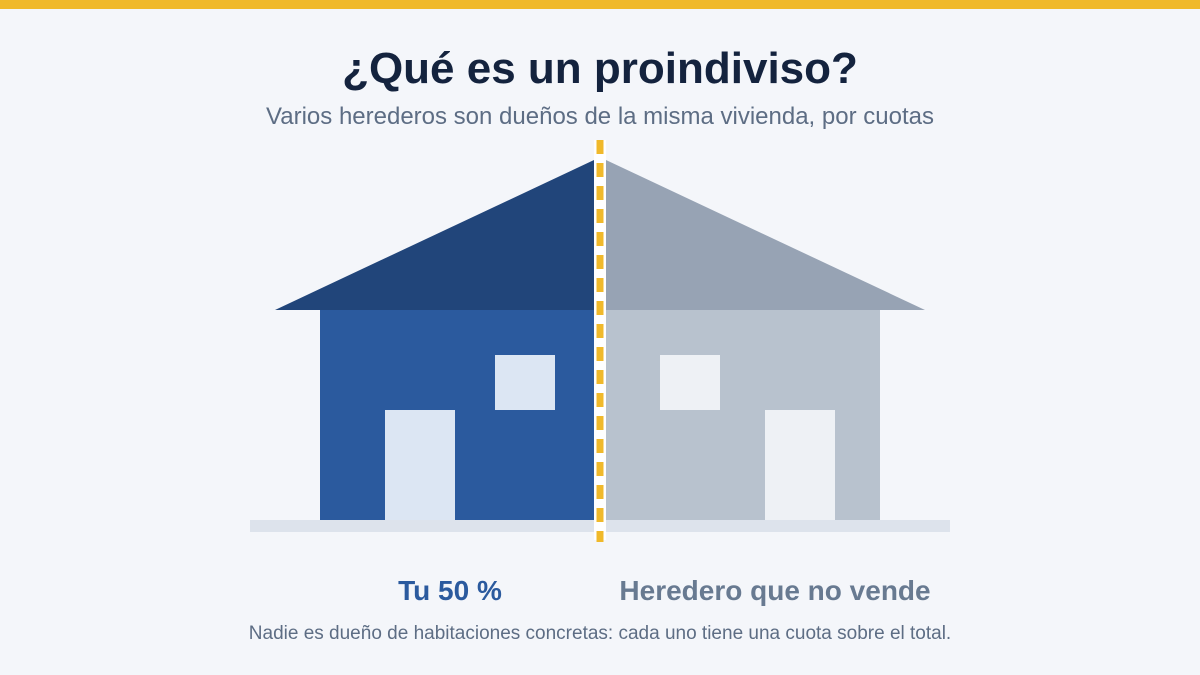 The height and width of the screenshot is (675, 1200). What do you see at coordinates (525, 382) in the screenshot?
I see `window-left` at bounding box center [525, 382].